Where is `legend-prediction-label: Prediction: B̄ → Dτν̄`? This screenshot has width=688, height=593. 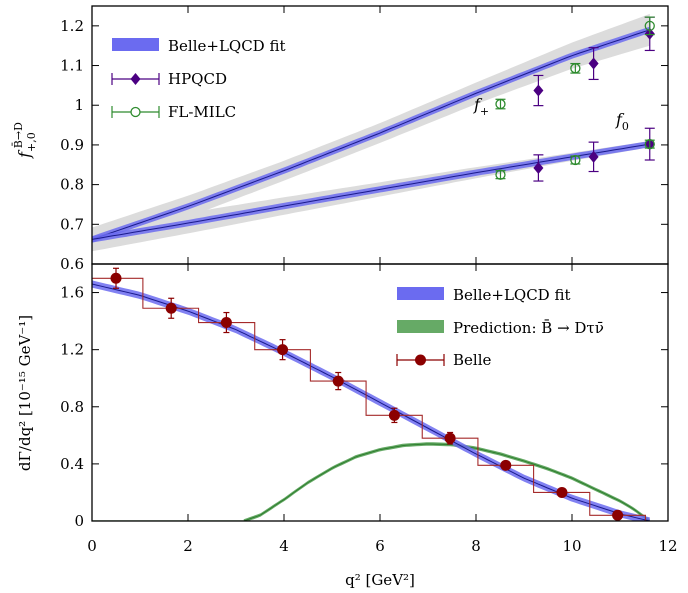 legend-prediction-label: Prediction: B̄ → Dτν̄ is located at coordinates (528, 328).